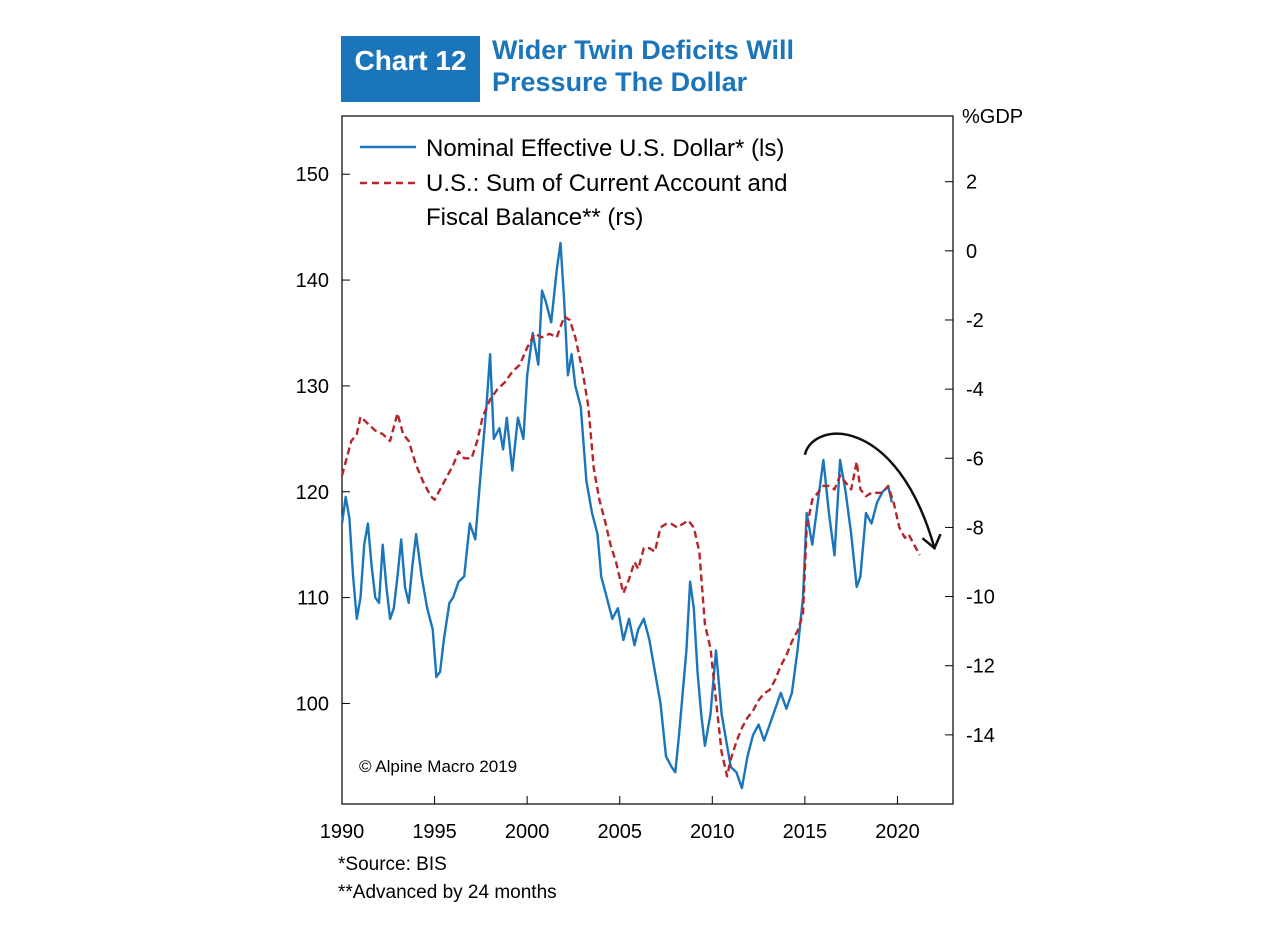  I want to click on chart-number-badge: Chart 12, so click(410, 69).